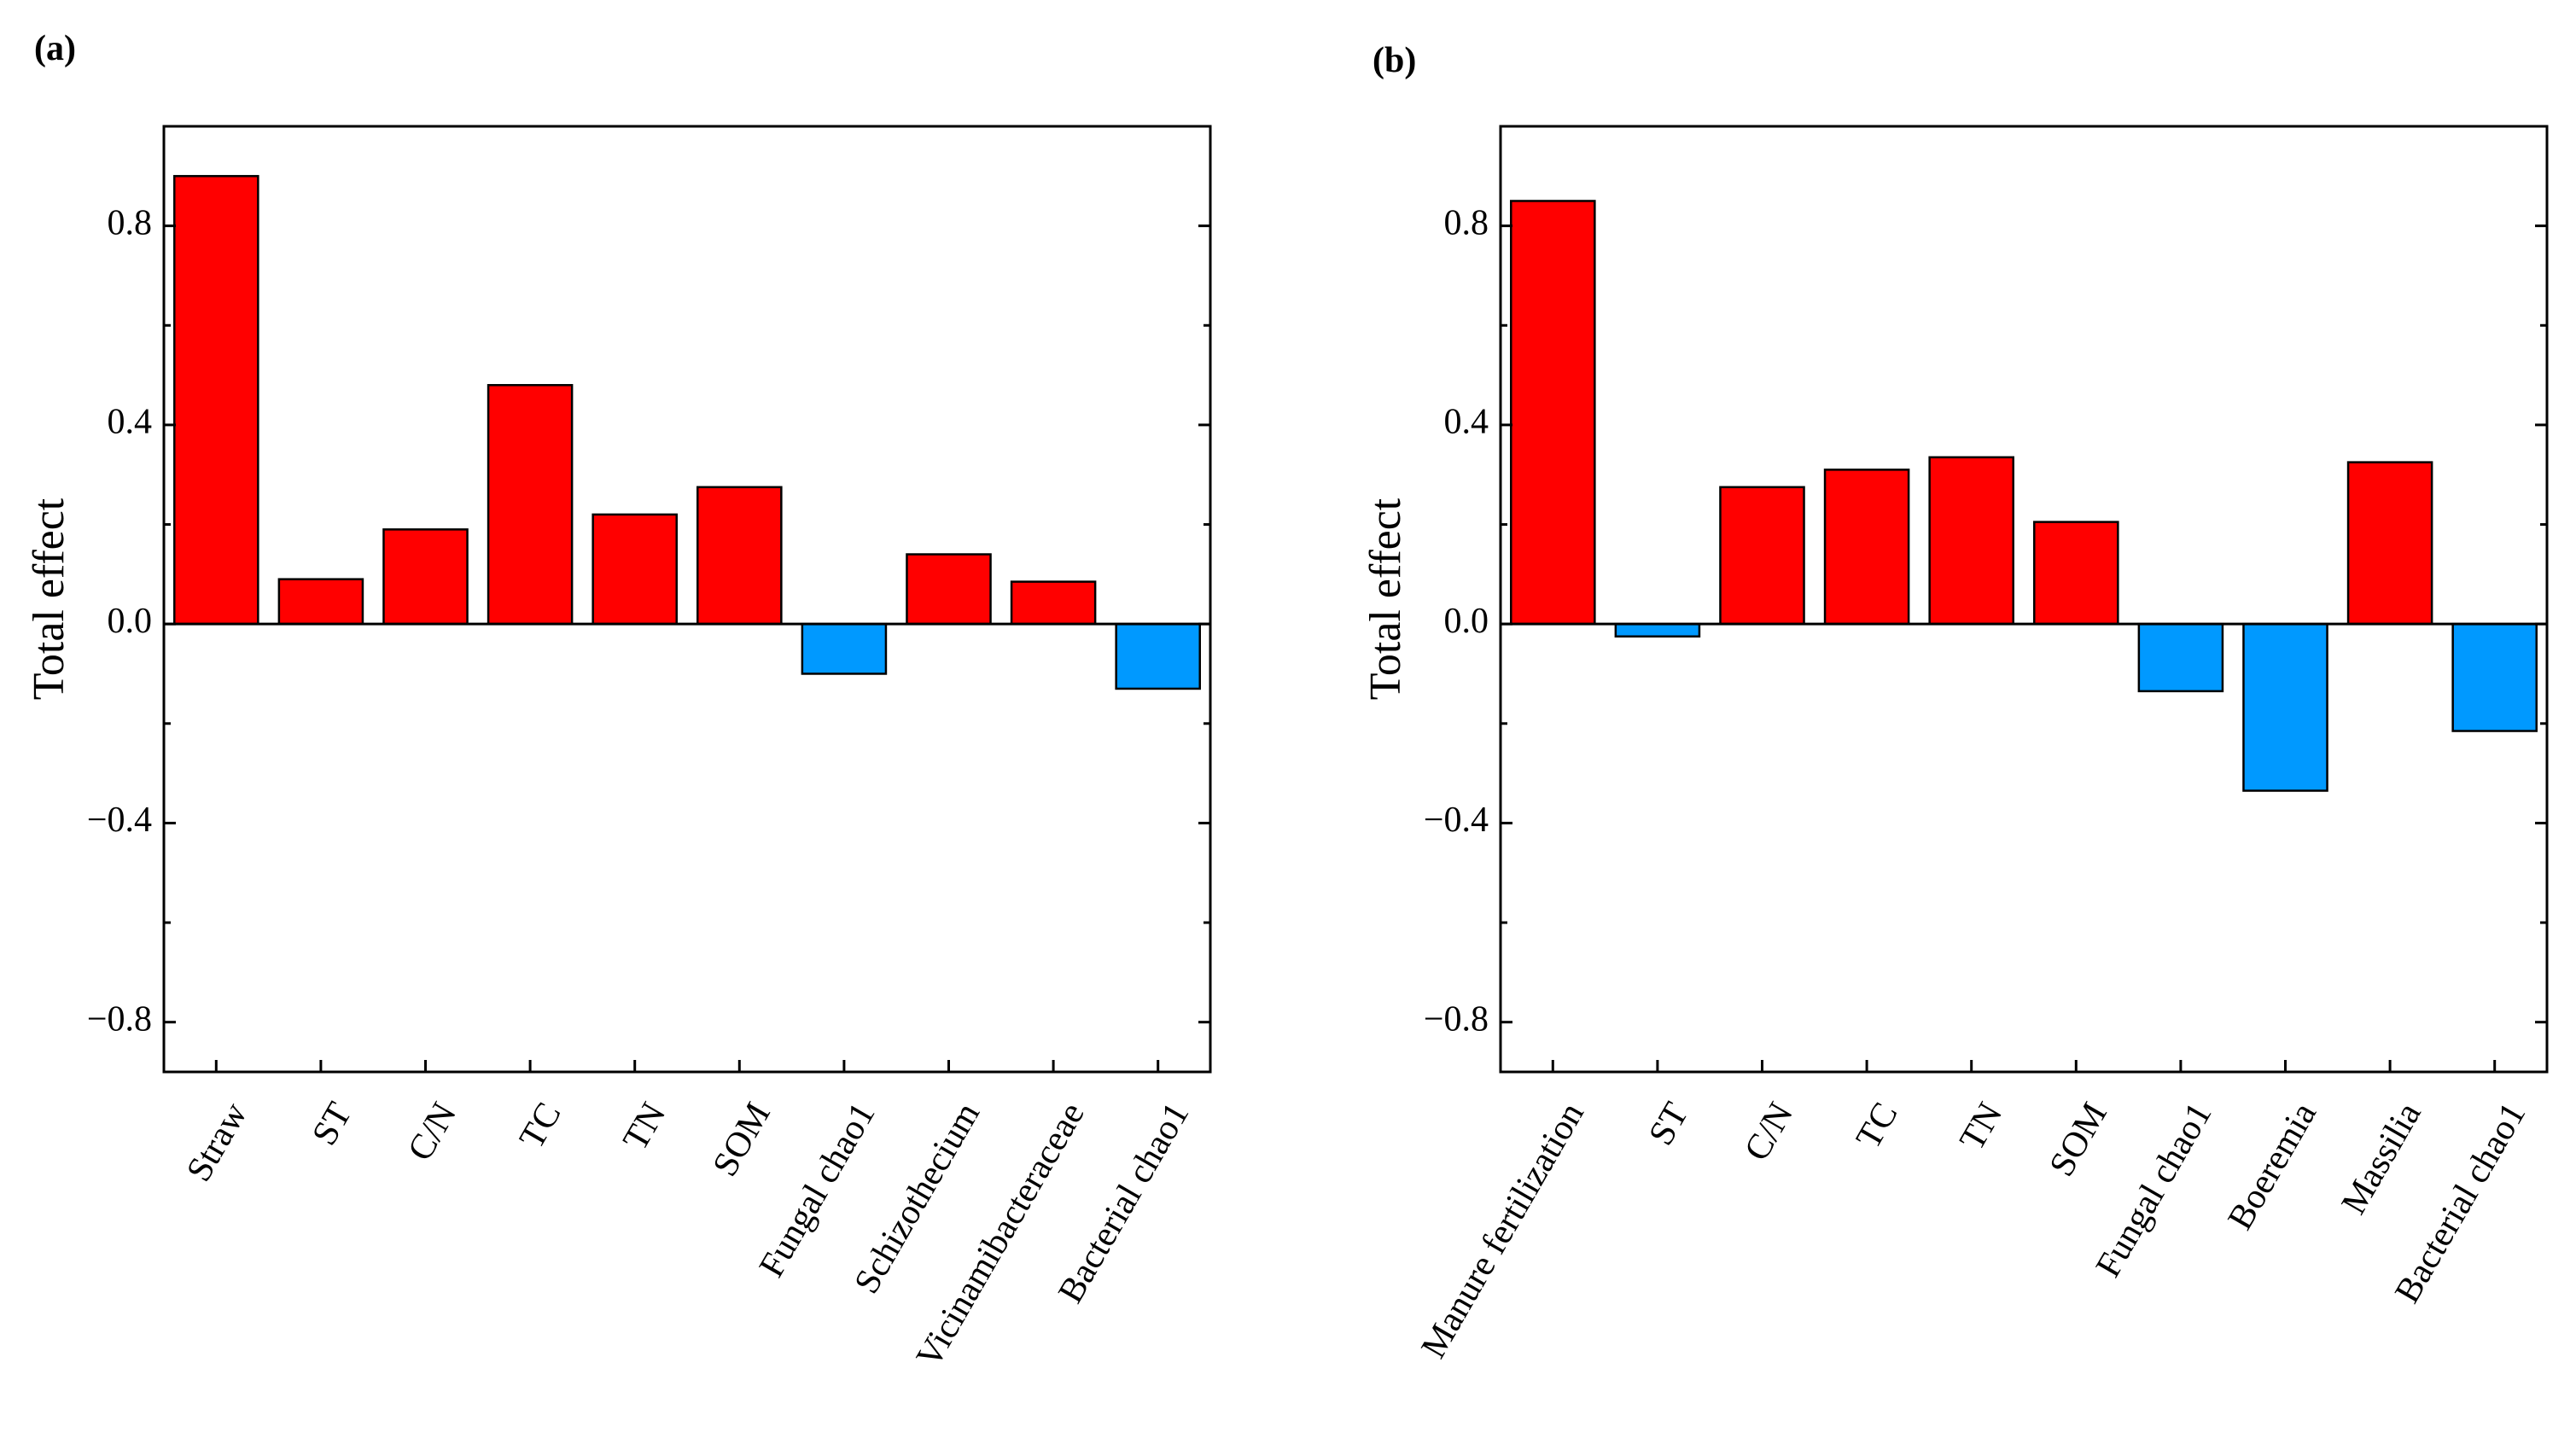  What do you see at coordinates (2381, 1158) in the screenshot?
I see `x-category-label: Massilia` at bounding box center [2381, 1158].